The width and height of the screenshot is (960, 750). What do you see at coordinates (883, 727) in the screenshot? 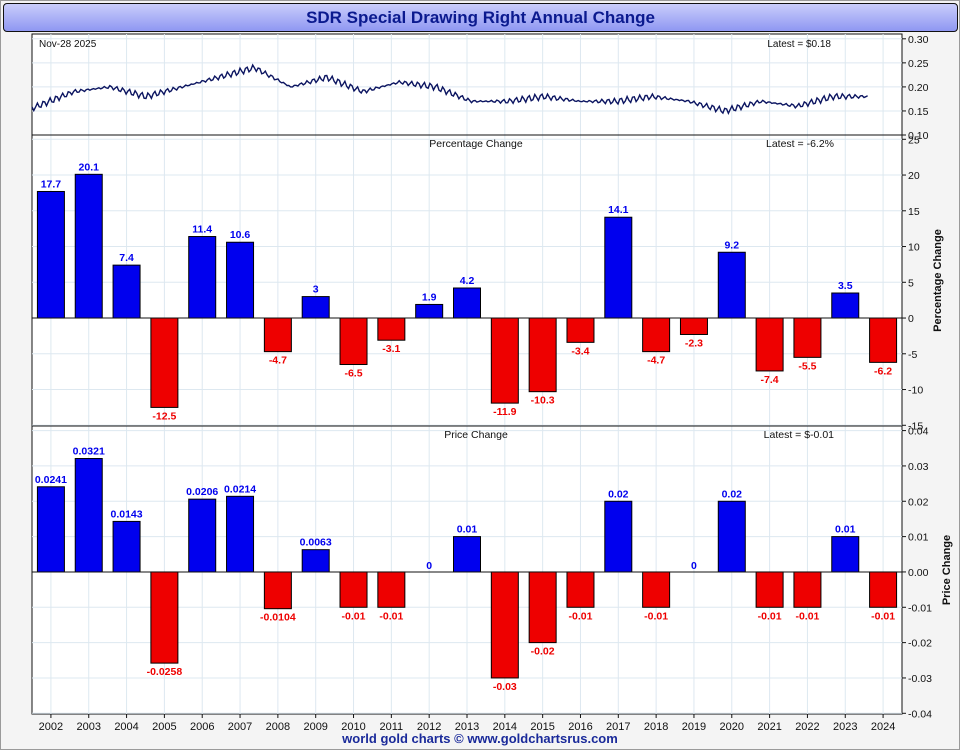
I see `x-tick-label: 2024` at bounding box center [883, 727].